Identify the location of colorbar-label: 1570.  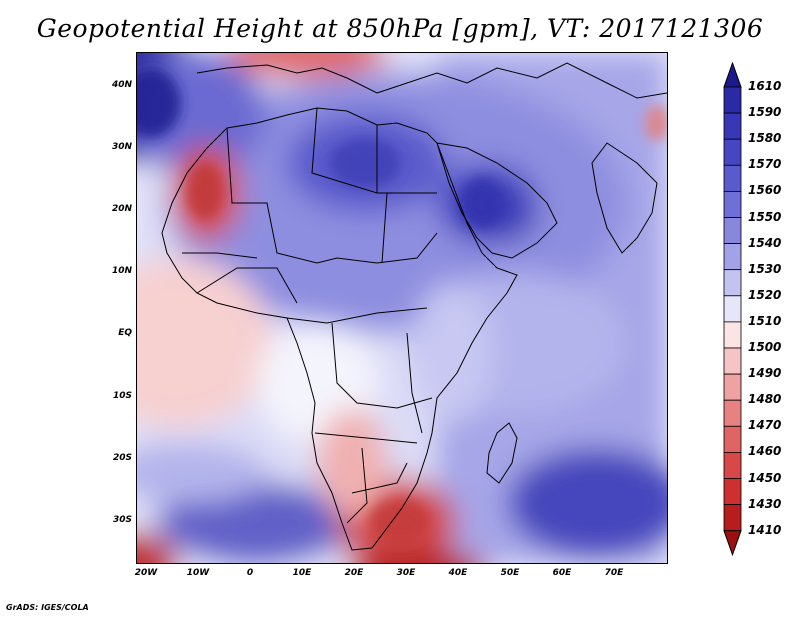
(765, 164).